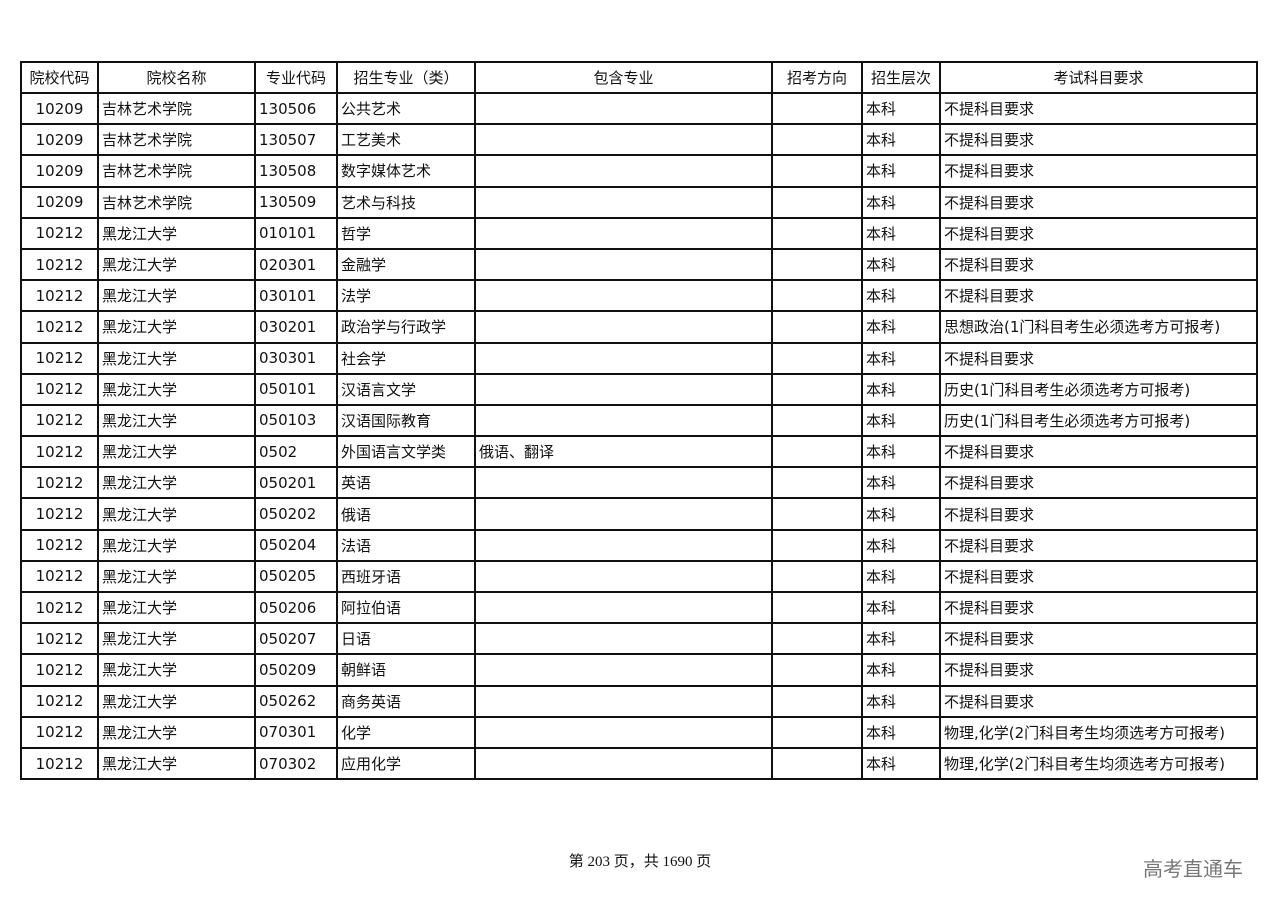 The height and width of the screenshot is (905, 1280). Describe the element at coordinates (296, 77) in the screenshot. I see `column-header: 专业代码` at that location.